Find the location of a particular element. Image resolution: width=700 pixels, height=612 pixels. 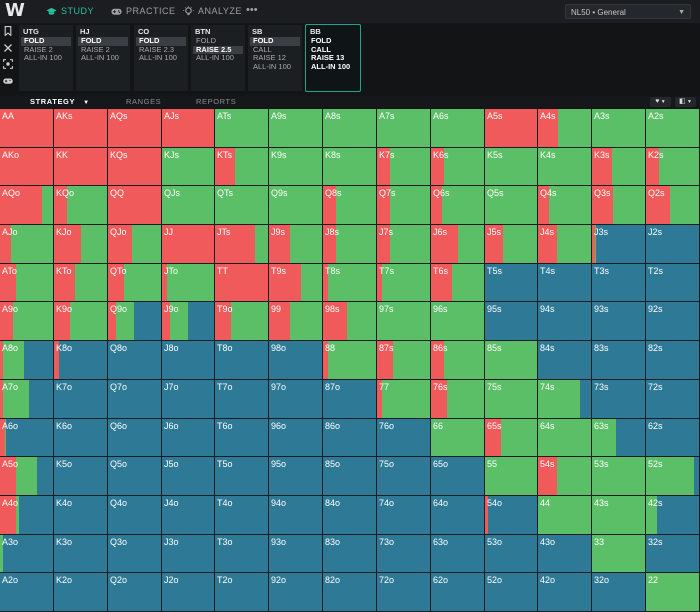

hand-cell: A6o is located at coordinates (27, 438).